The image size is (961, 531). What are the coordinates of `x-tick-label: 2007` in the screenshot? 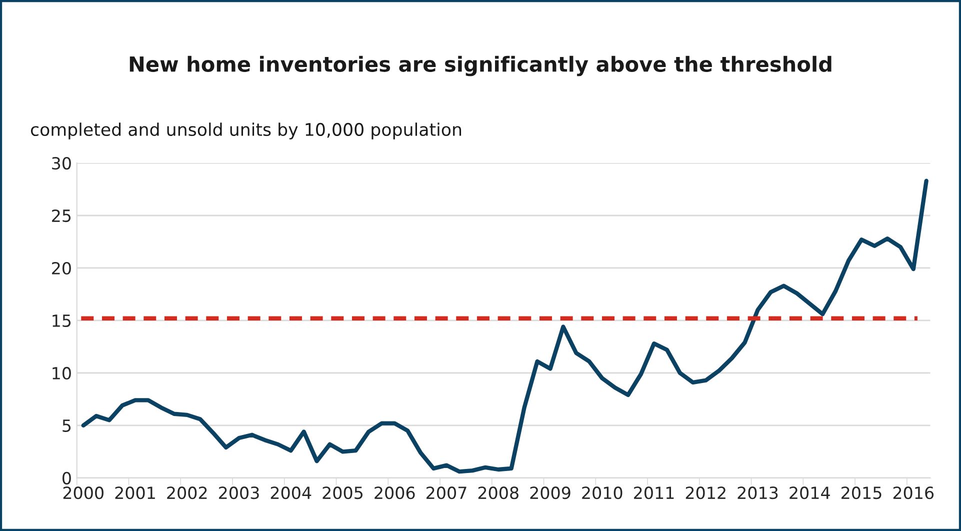 It's located at (446, 493).